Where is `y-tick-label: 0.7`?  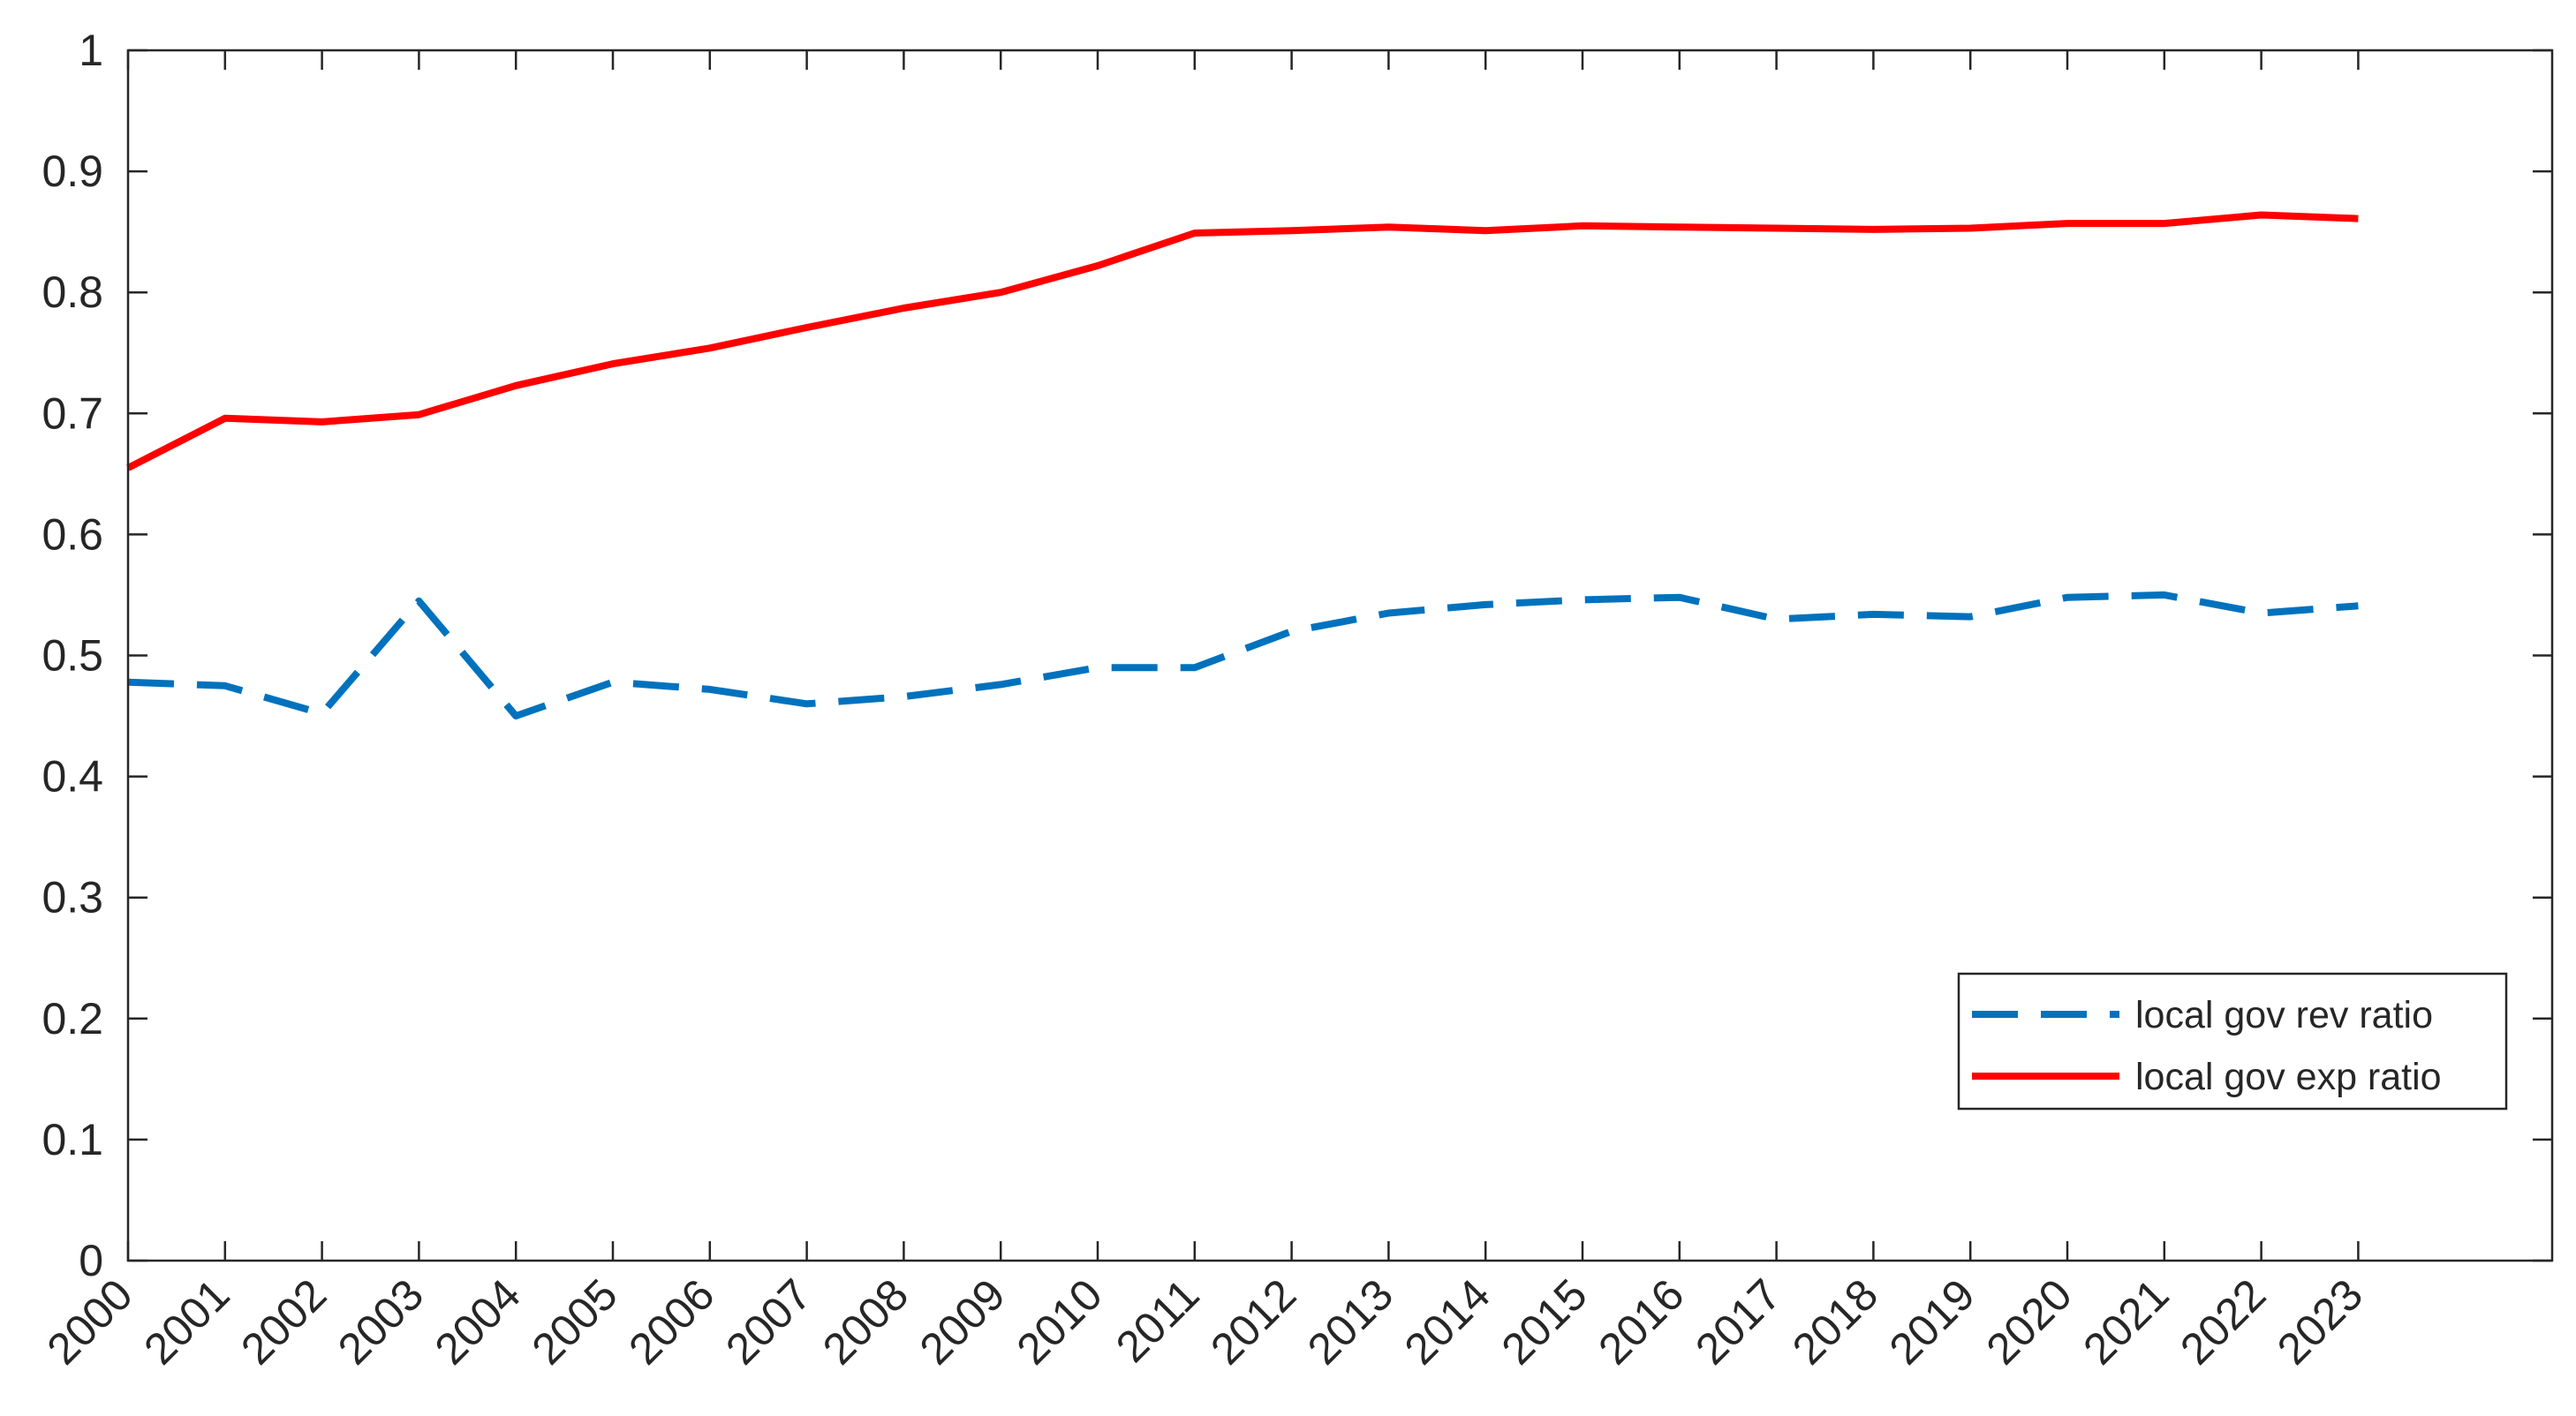 y-tick-label: 0.7 is located at coordinates (73, 413).